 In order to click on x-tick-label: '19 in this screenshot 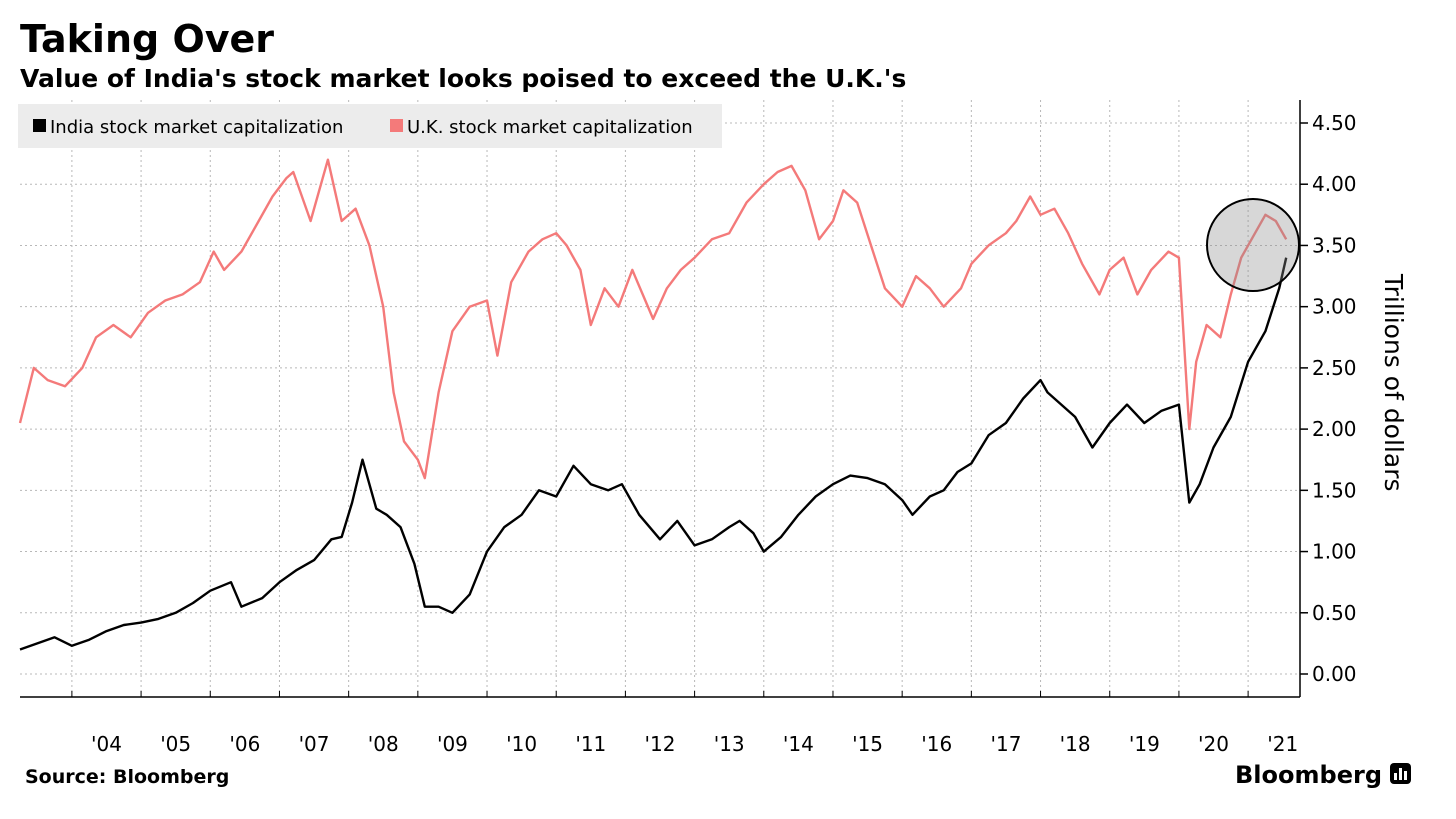, I will do `click(1144, 744)`.